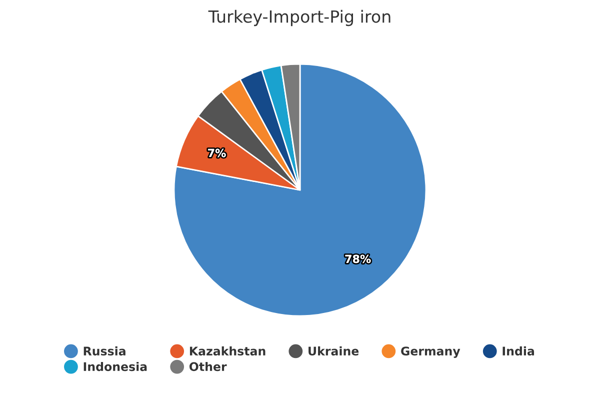 This screenshot has width=600, height=400. Describe the element at coordinates (299, 18) in the screenshot. I see `chart-title: Turkey-Import-Pig iron` at that location.